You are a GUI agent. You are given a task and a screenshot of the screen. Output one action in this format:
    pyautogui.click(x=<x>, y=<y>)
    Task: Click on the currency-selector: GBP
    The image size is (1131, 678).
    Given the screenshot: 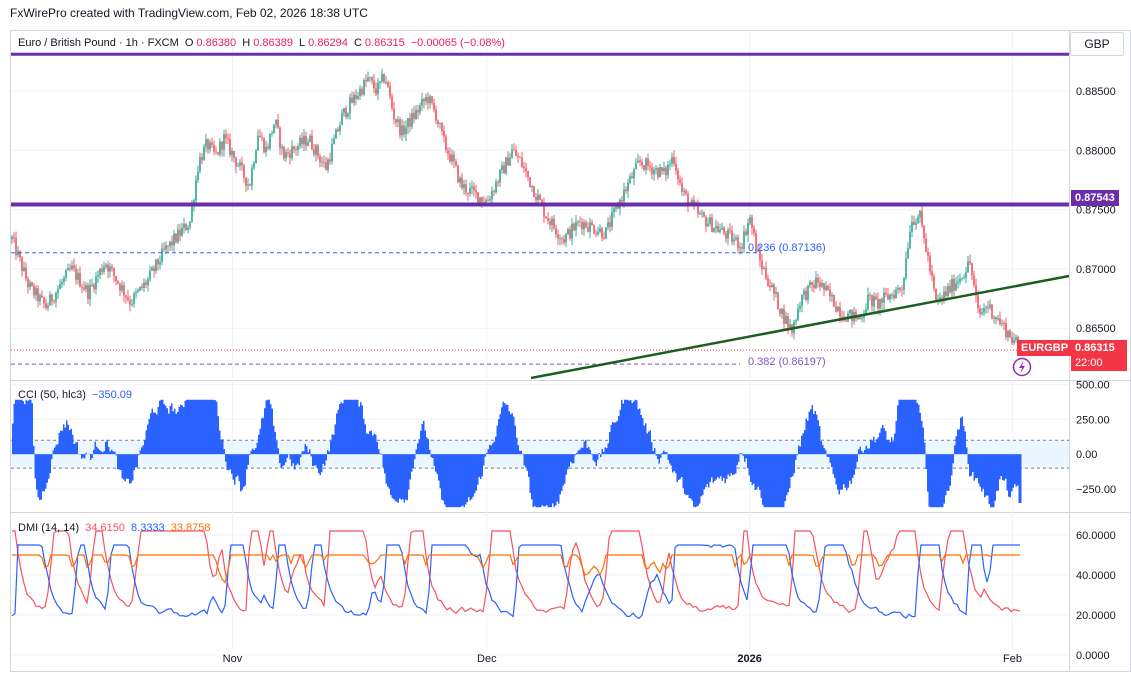 What is the action you would take?
    pyautogui.click(x=1097, y=44)
    